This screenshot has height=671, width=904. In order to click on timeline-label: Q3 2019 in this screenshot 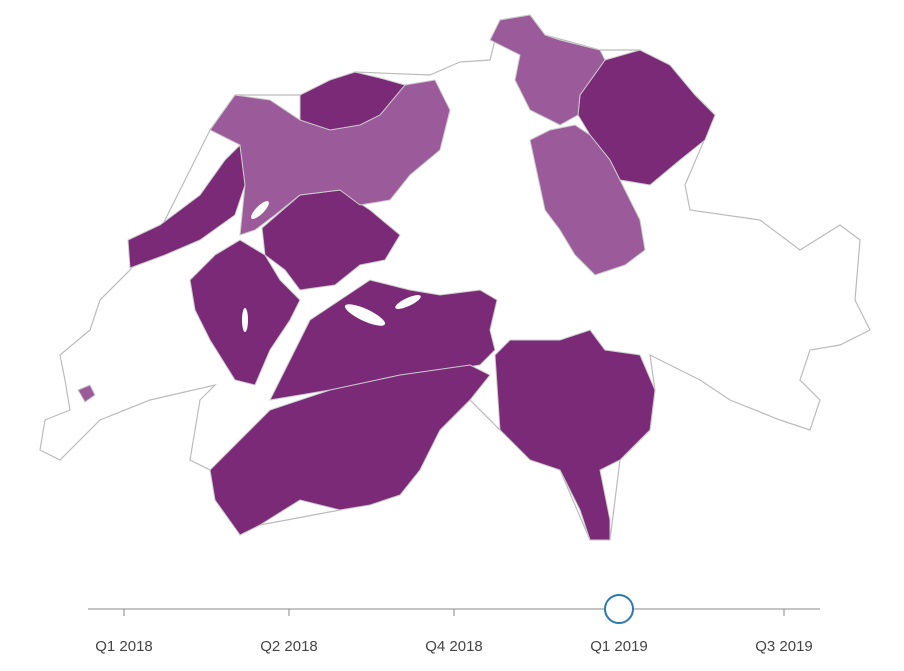, I will do `click(784, 646)`.